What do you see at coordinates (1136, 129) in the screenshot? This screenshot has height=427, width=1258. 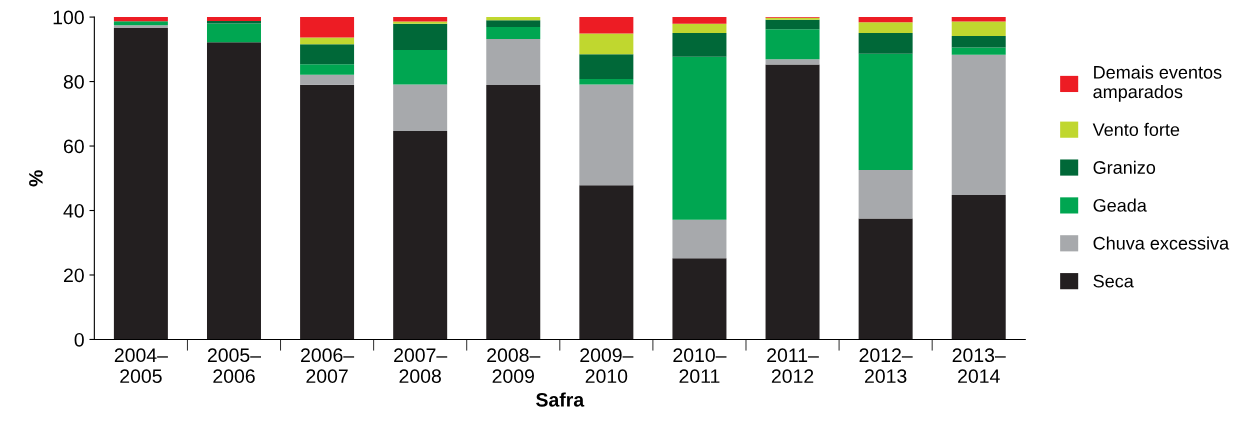 I see `legend-label: Vento forte` at bounding box center [1136, 129].